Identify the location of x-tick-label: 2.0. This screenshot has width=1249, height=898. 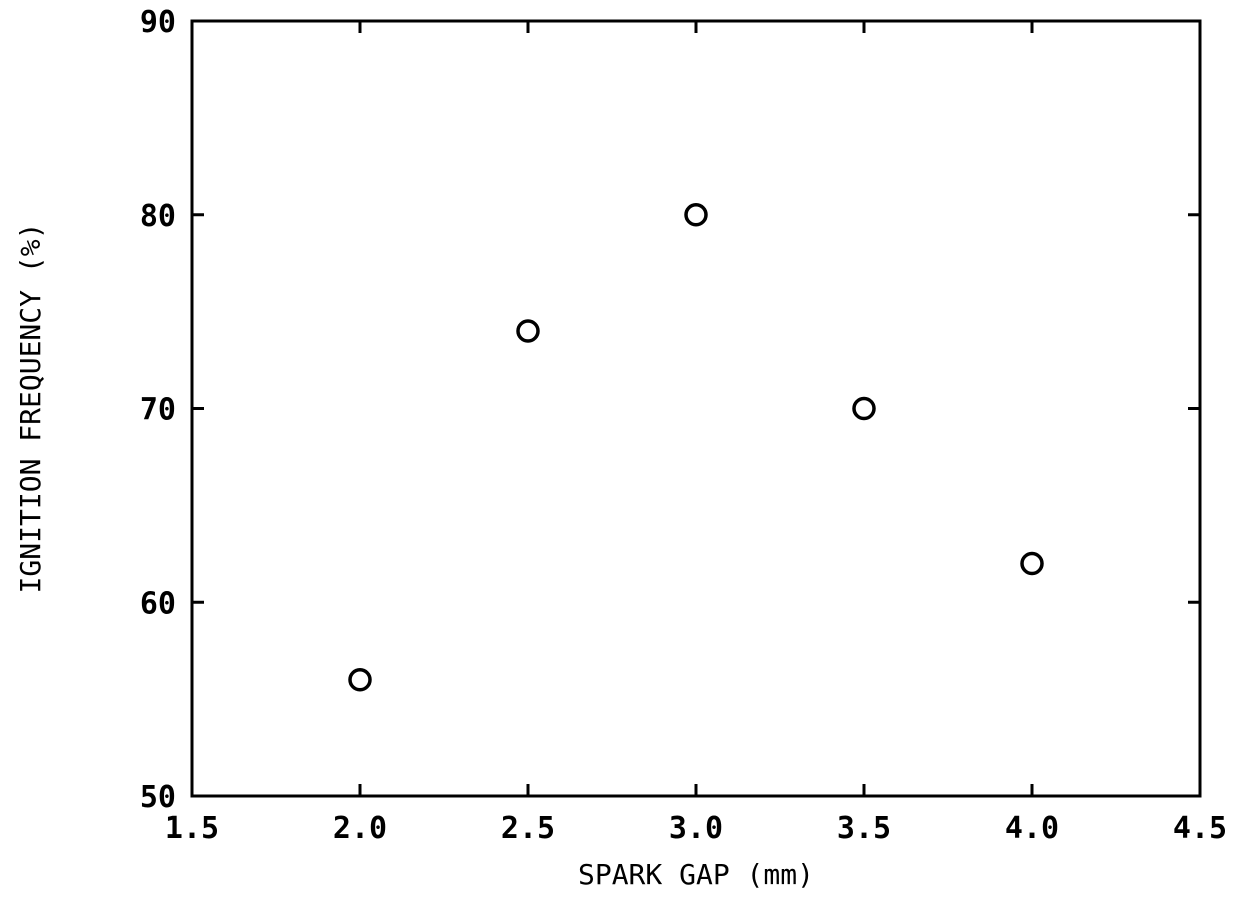
(360, 828).